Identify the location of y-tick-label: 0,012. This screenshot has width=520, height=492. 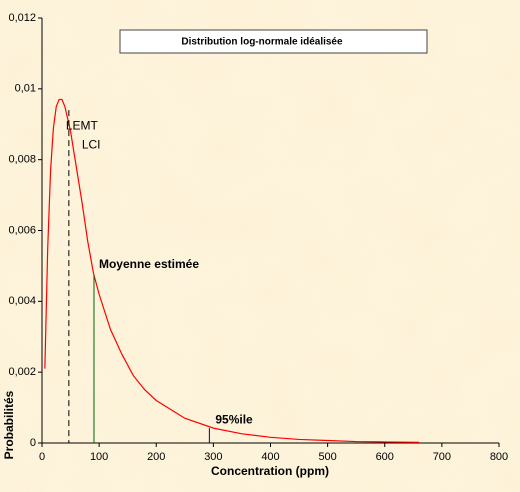
(22, 18).